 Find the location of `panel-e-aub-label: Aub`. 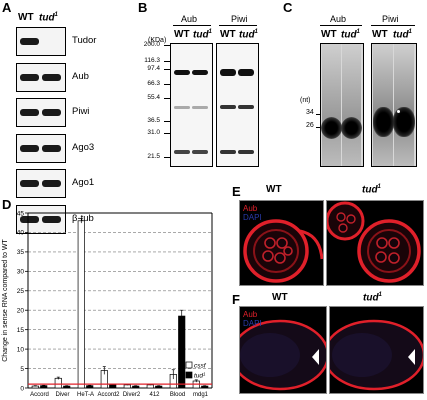

panel-e-aub-label: Aub is located at coordinates (250, 208).